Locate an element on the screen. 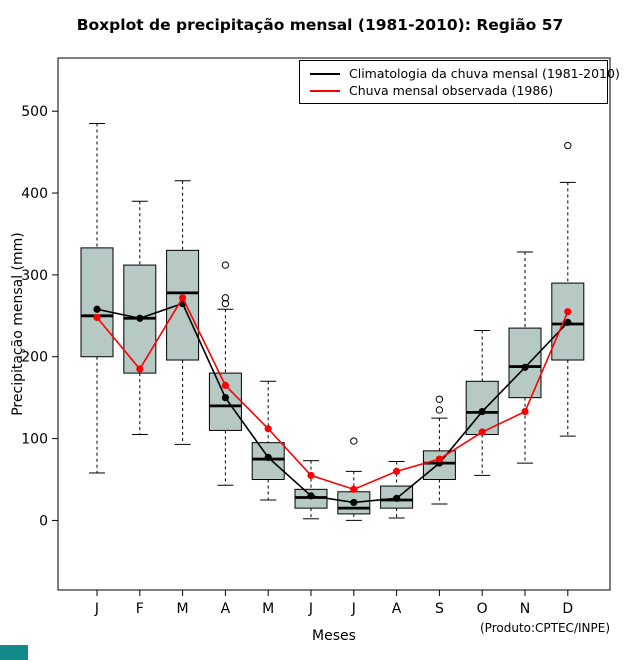 The width and height of the screenshot is (640, 660). legend-label-climatology: Climatologia da chuva mensal (1981-2010) is located at coordinates (484, 73).